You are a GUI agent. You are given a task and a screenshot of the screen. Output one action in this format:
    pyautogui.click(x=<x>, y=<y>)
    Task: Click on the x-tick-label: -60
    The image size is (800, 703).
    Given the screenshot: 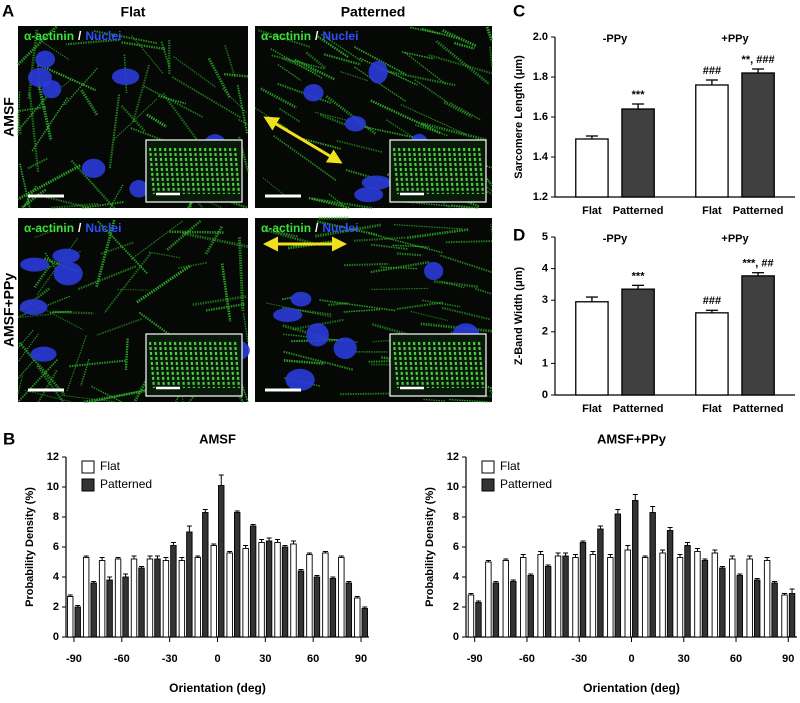 What is the action you would take?
    pyautogui.click(x=122, y=659)
    